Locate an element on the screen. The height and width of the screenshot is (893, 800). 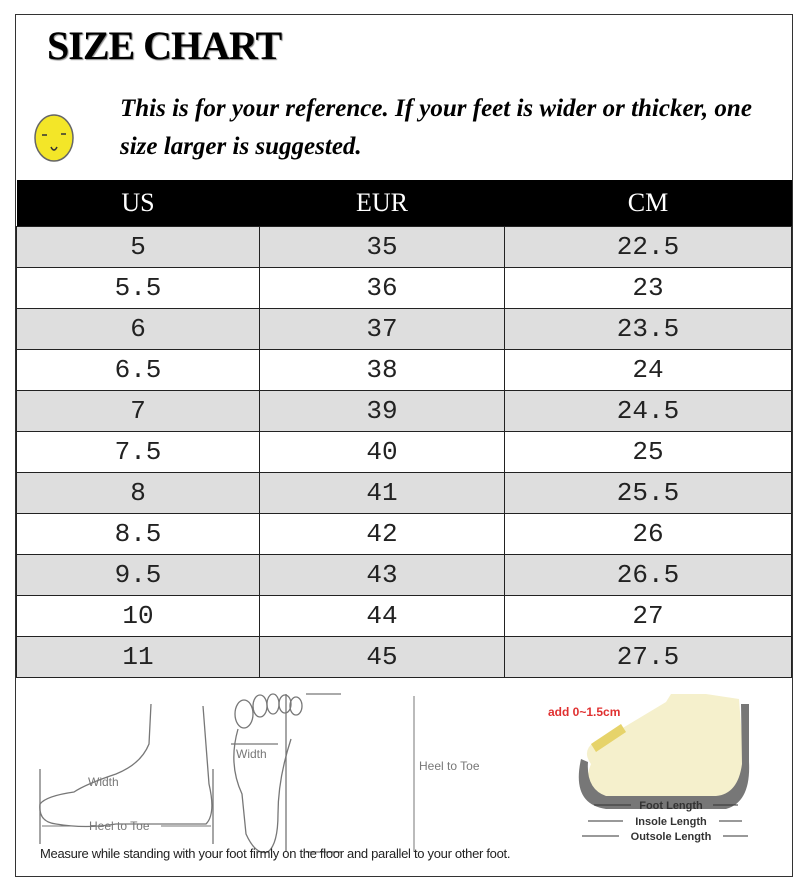
size-cell-us: 7.5 is located at coordinates (138, 452).